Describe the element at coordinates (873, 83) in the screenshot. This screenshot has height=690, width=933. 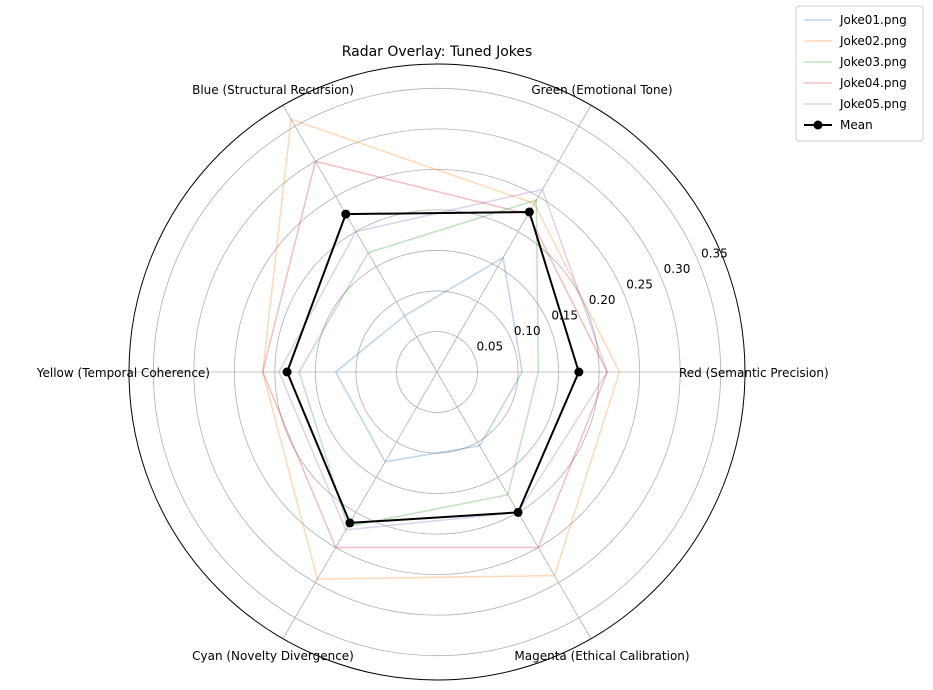
I see `legend-label: Joke04.png` at that location.